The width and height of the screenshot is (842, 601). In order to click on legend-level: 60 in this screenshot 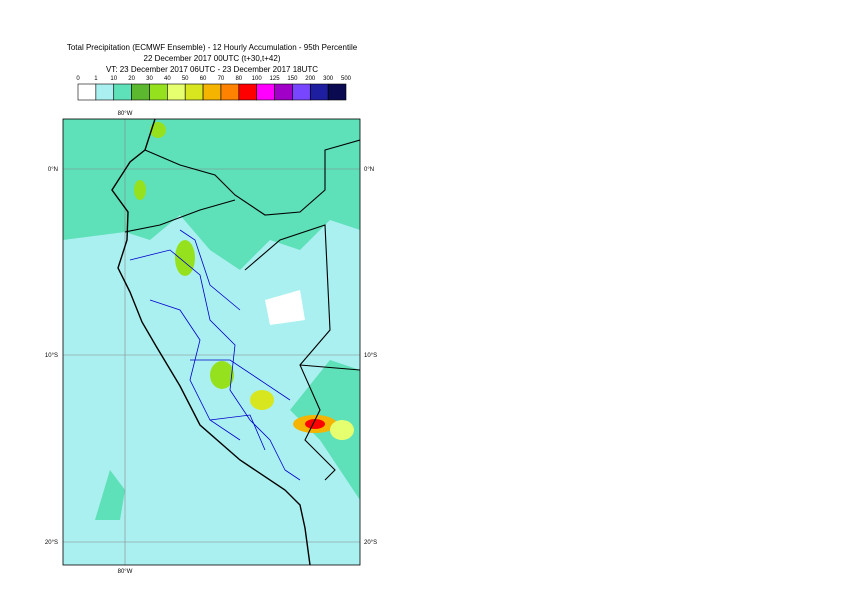, I will do `click(203, 79)`.